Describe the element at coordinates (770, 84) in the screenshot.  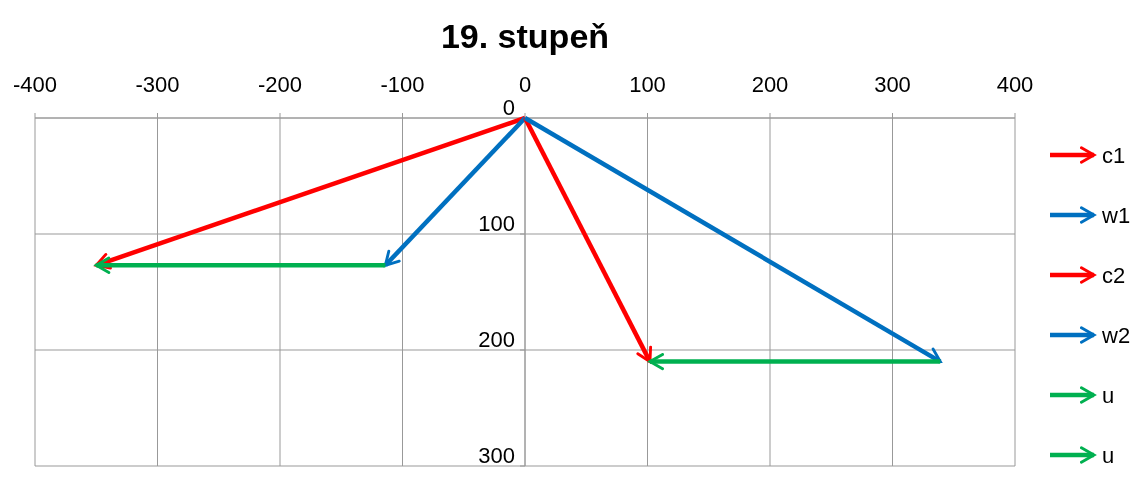
I see `x-tick-label: 200` at that location.